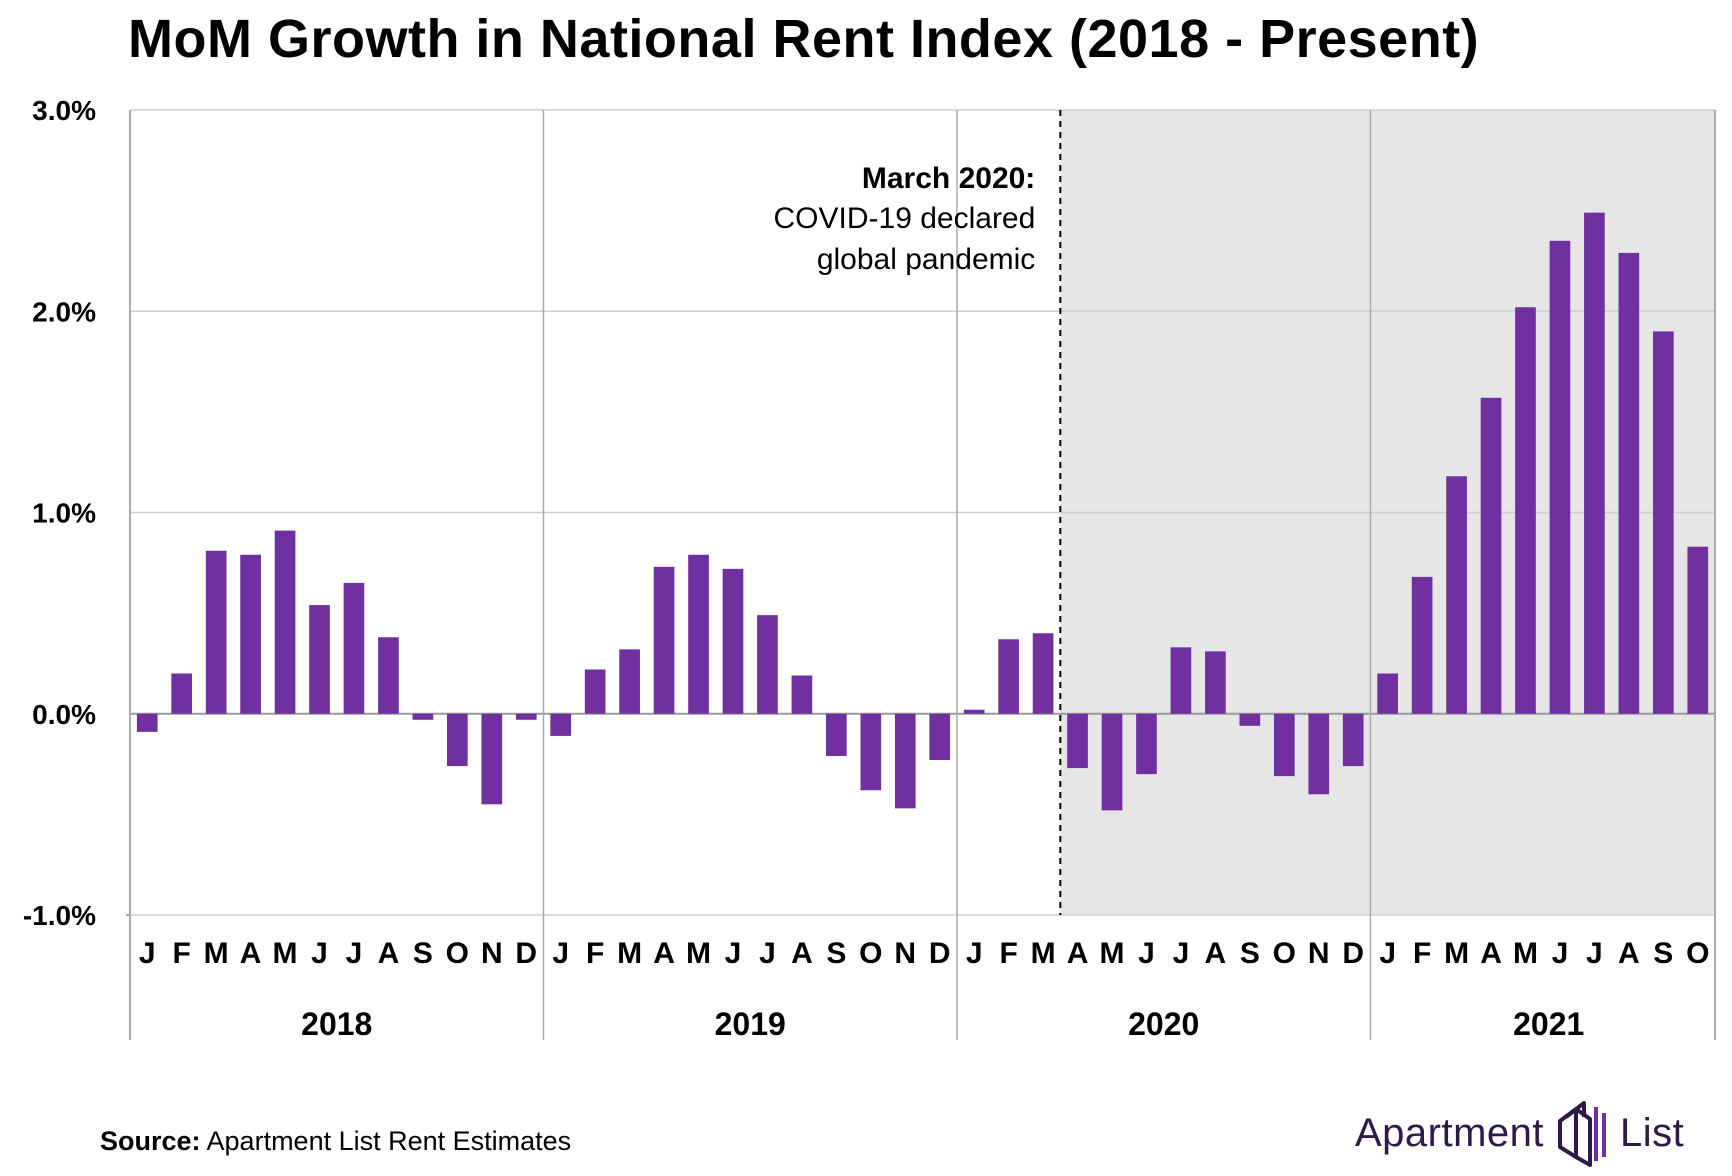 The width and height of the screenshot is (1732, 1176). Describe the element at coordinates (750, 1024) in the screenshot. I see `year-label: 2019` at that location.